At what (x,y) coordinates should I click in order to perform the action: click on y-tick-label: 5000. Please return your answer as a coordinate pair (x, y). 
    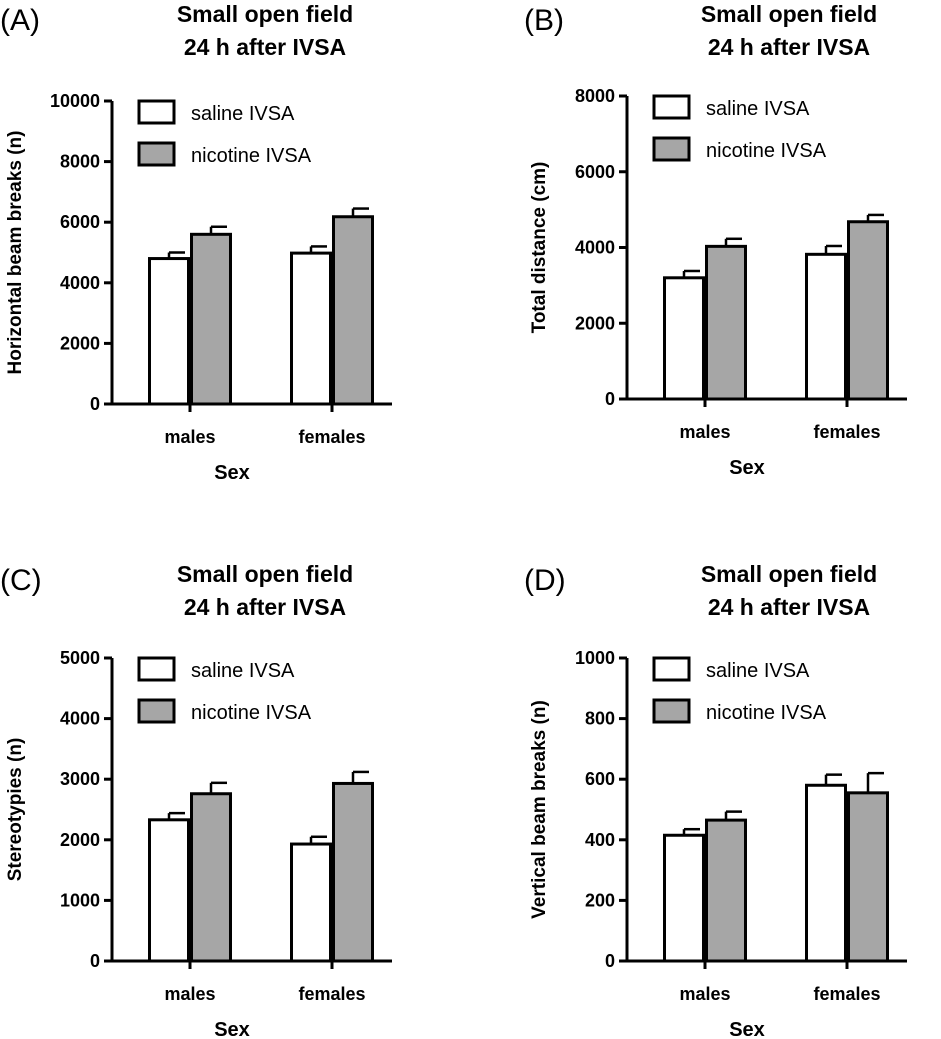
    Looking at the image, I should click on (80, 658).